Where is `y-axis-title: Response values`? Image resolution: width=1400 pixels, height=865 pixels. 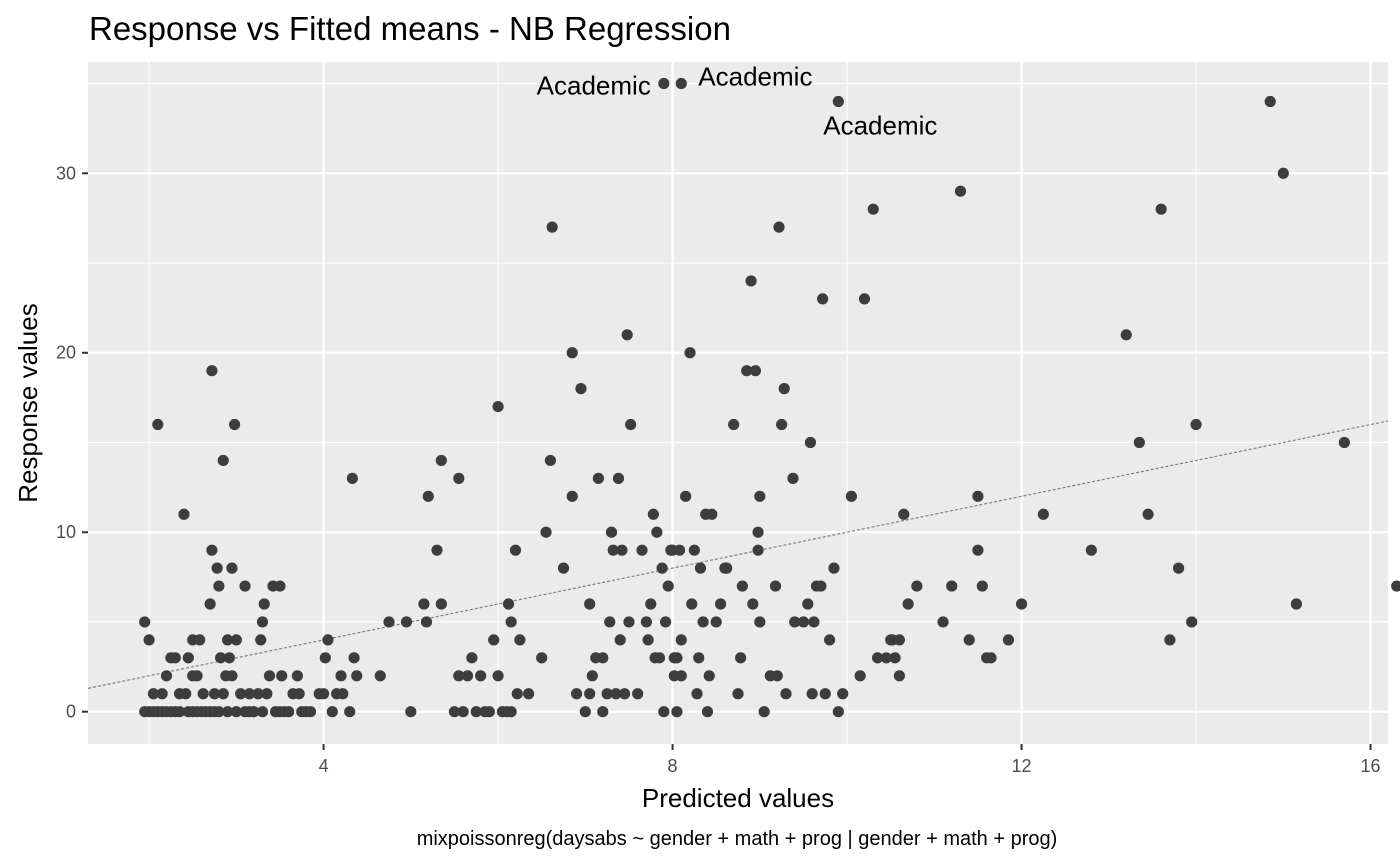
y-axis-title: Response values is located at coordinates (28, 402).